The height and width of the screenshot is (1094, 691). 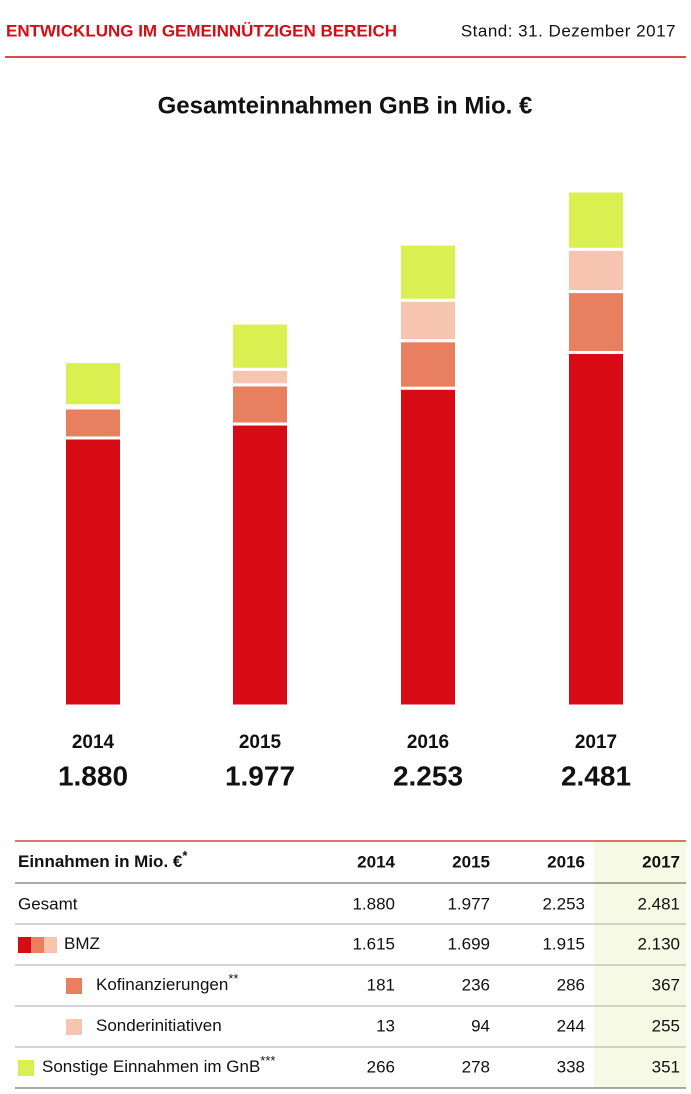 I want to click on cell: 278, so click(x=476, y=1066).